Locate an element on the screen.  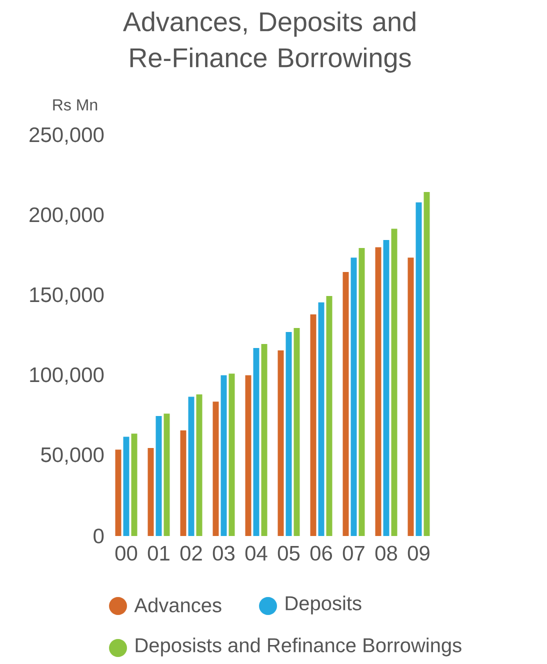
y-axis-title: Rs Mn is located at coordinates (75, 105).